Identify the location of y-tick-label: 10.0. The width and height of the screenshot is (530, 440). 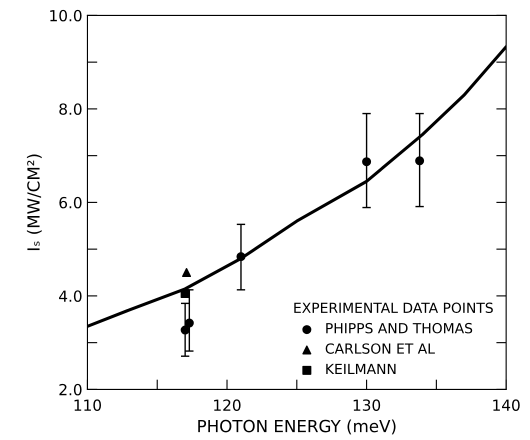
(66, 16).